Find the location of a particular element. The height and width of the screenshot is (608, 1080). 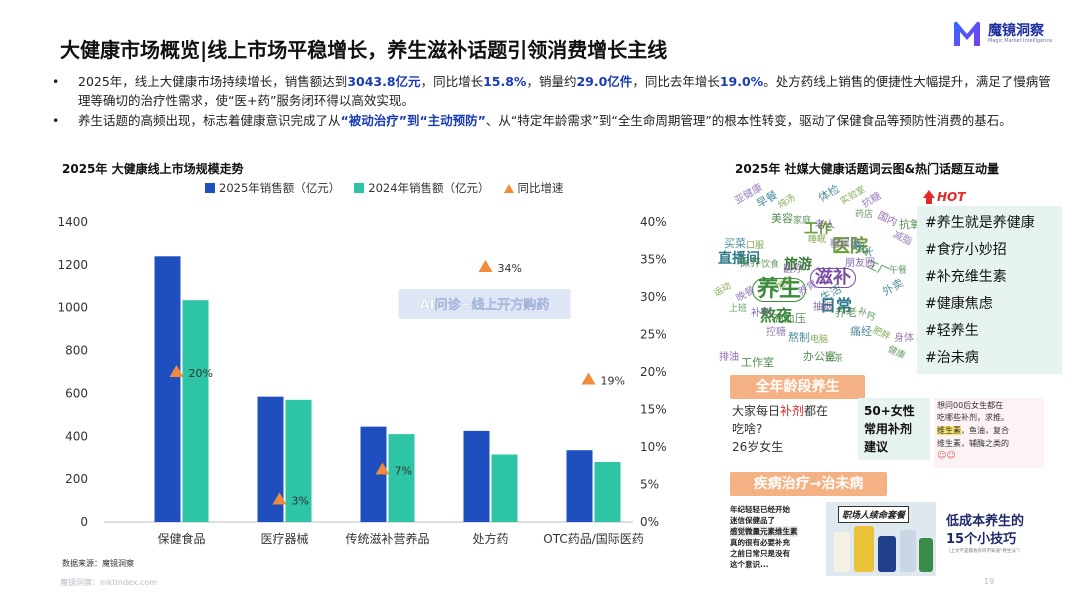

cloud-word: 糖尿病 is located at coordinates (845, 244).